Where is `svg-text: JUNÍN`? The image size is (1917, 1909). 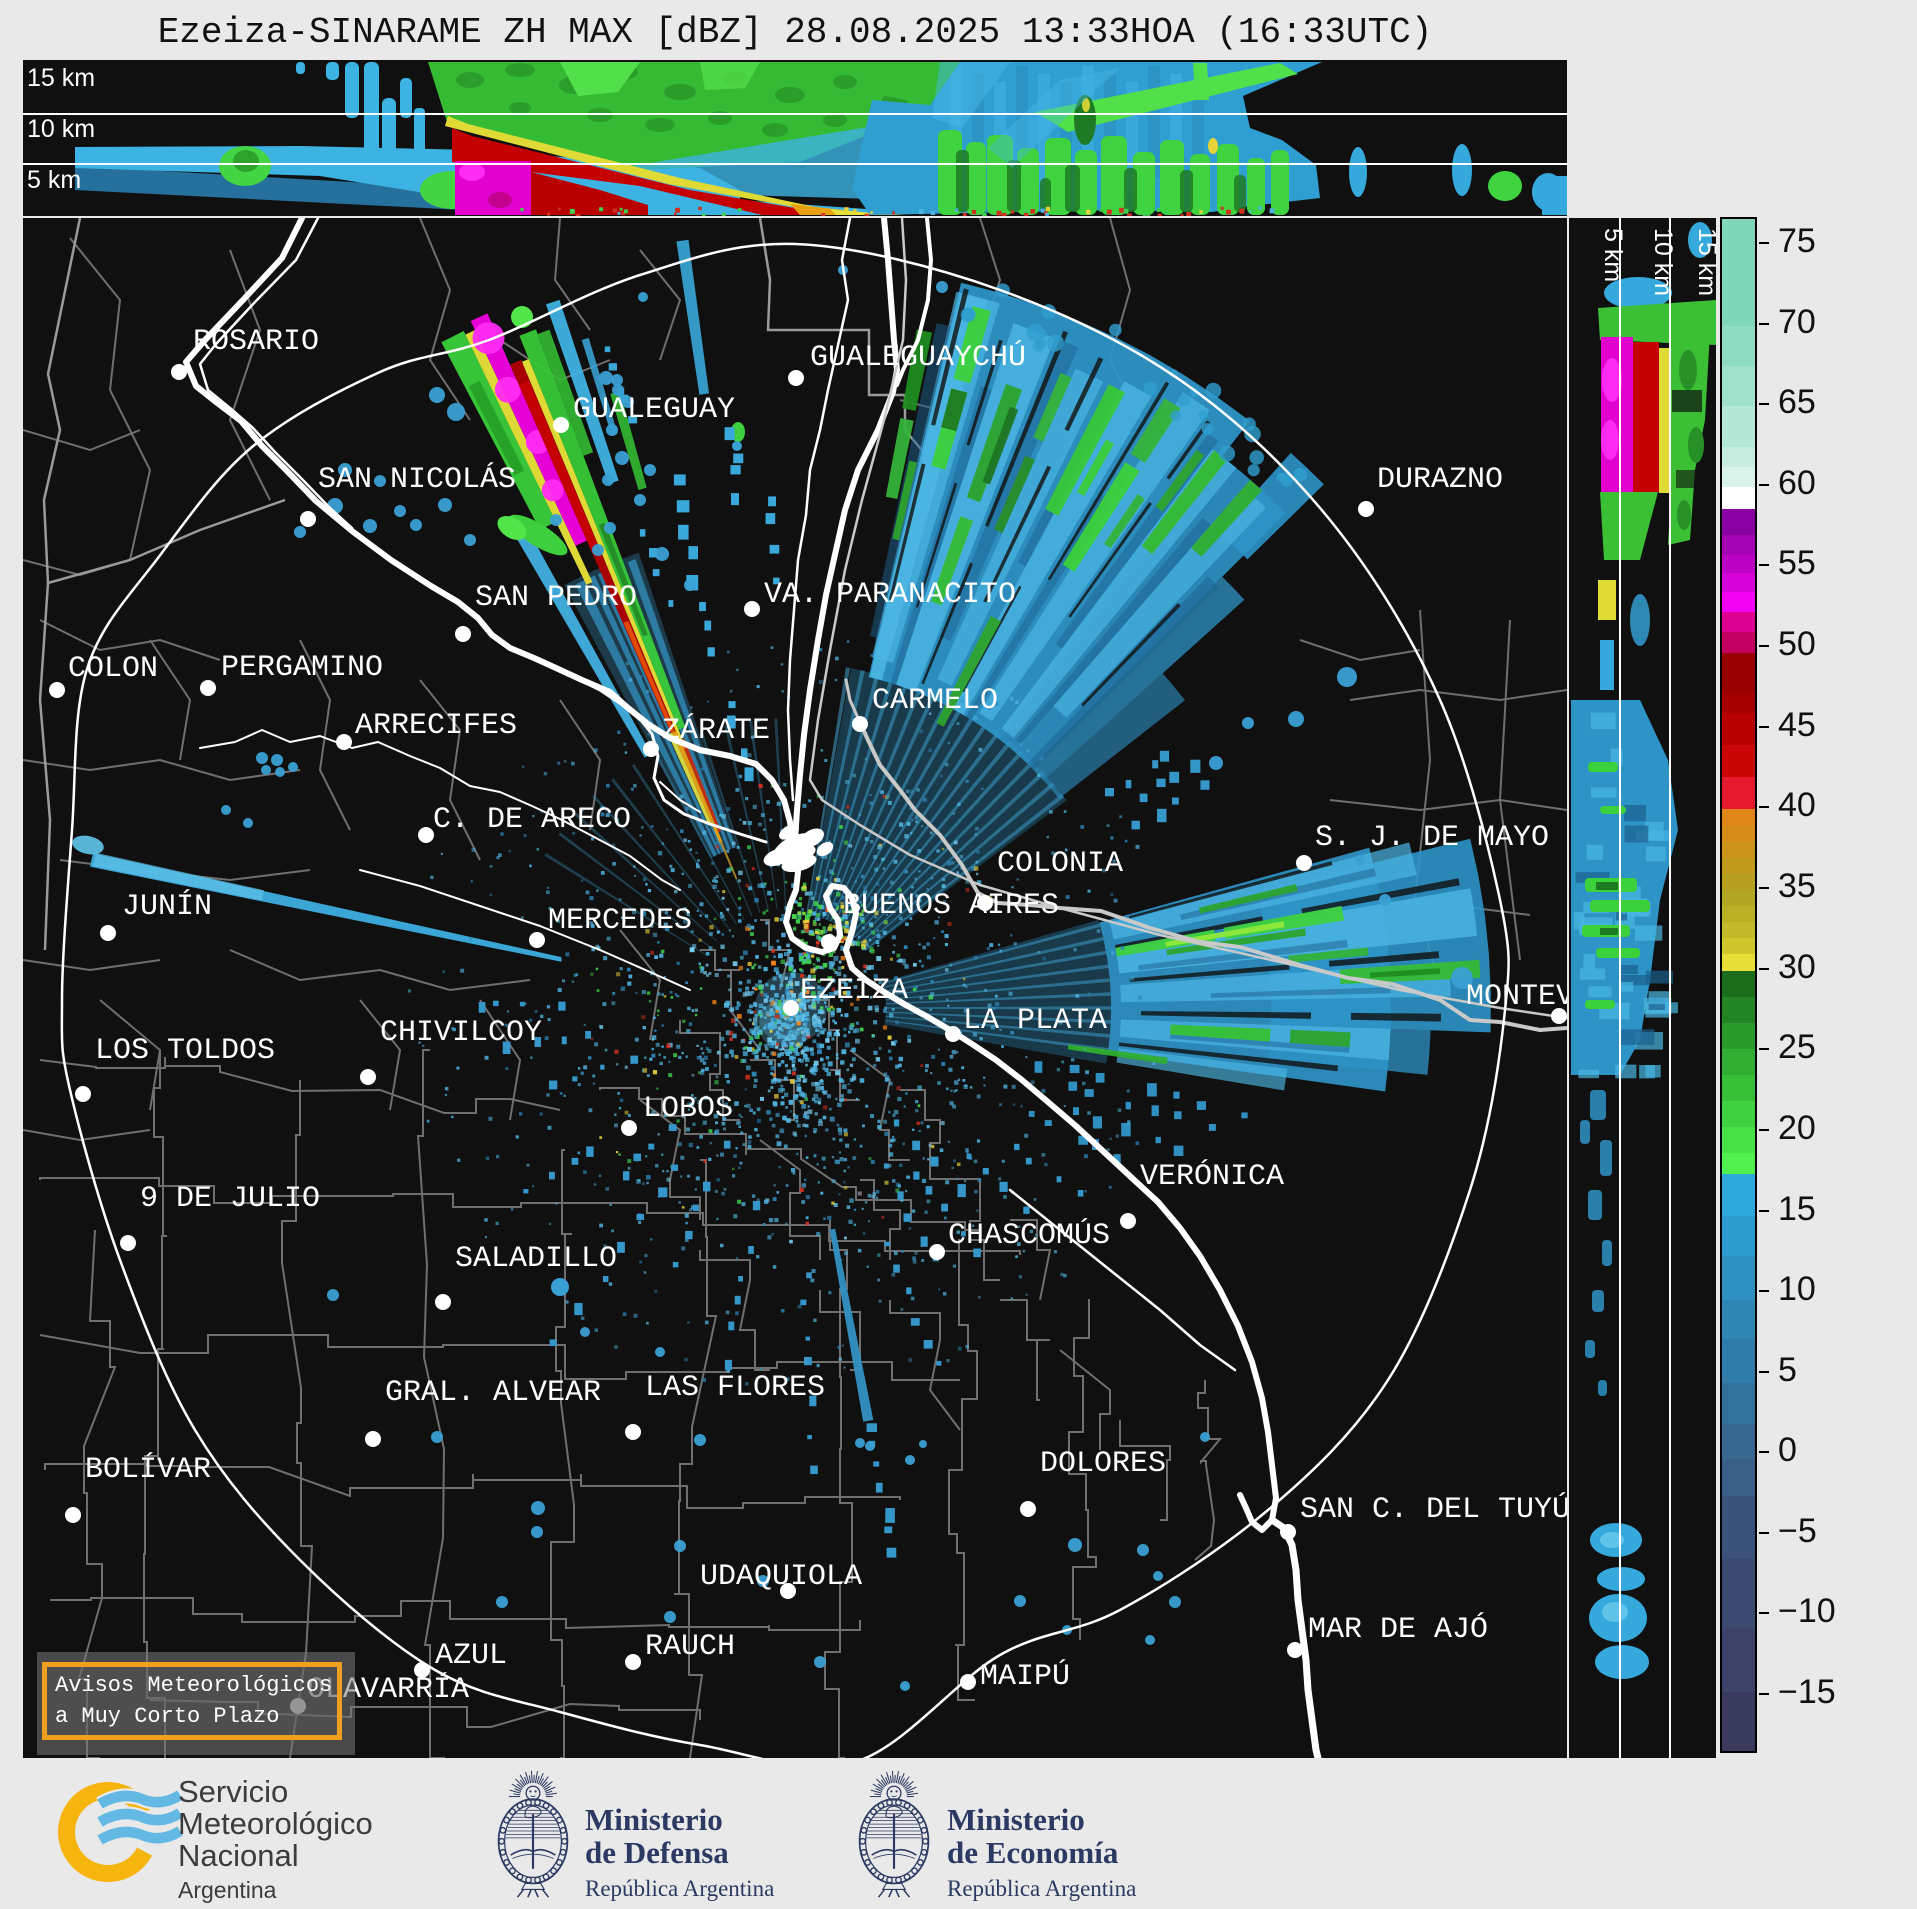 svg-text: JUNÍN is located at coordinates (167, 906).